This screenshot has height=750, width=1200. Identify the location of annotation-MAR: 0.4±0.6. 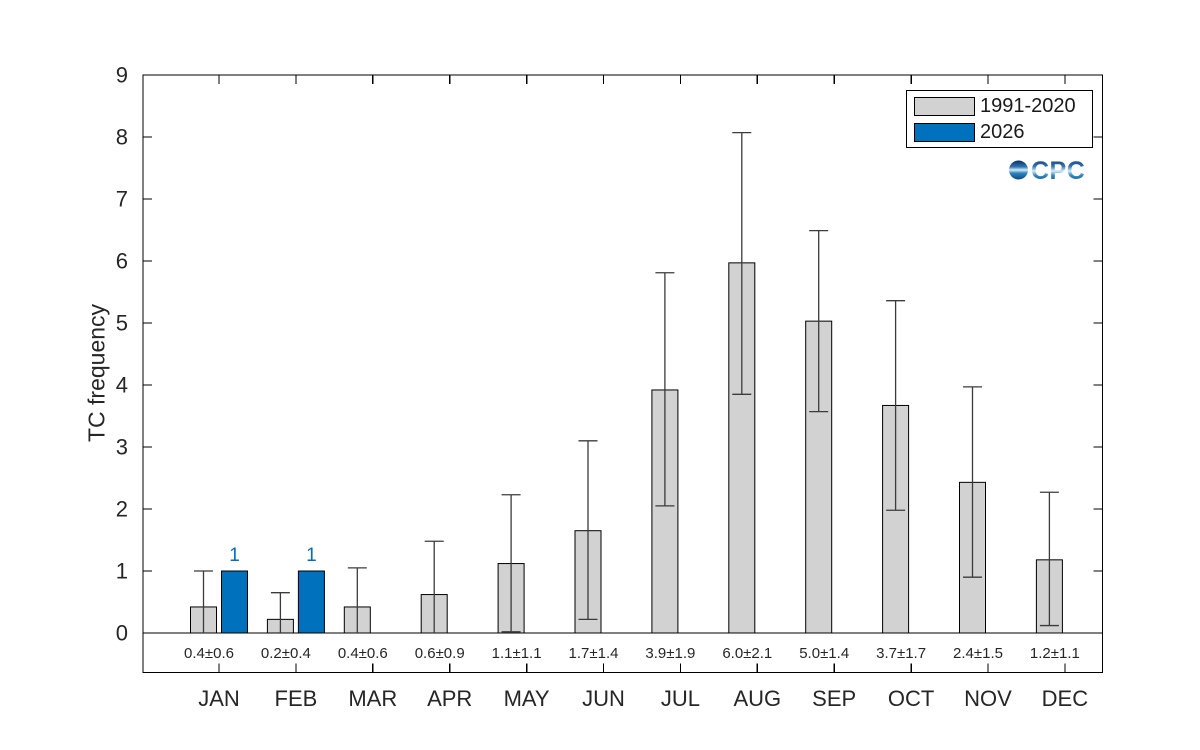
(363, 653).